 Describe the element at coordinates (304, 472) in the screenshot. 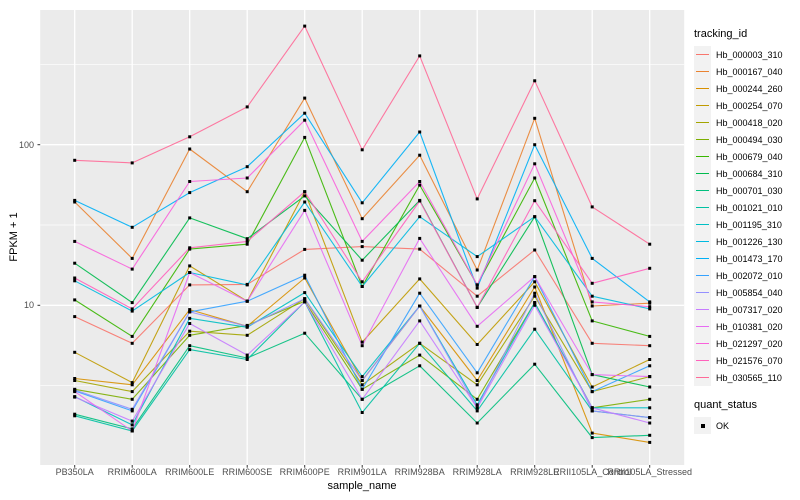

I see `x-tick-label-RRIM600PE: RRIM600PE` at that location.